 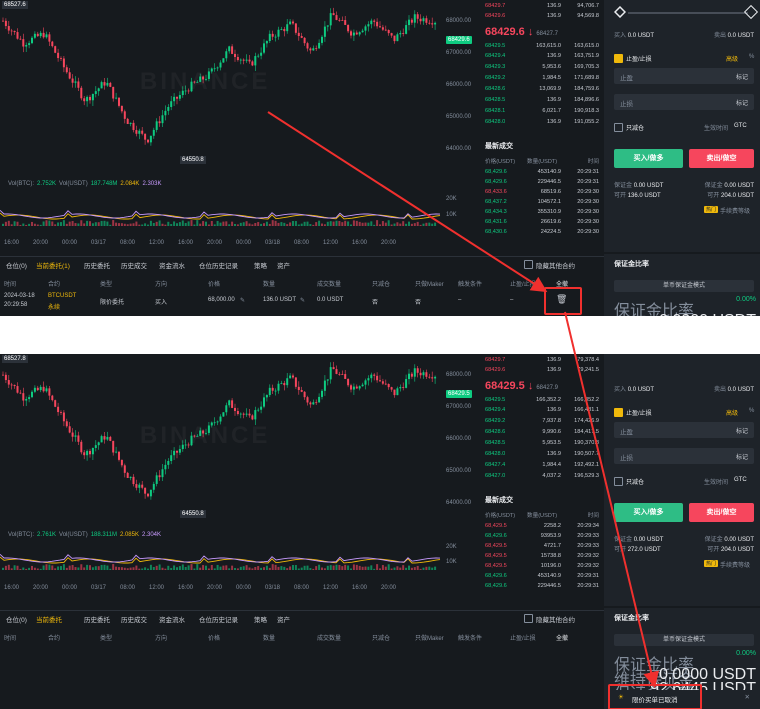 I want to click on ask-row: 68429.7 136.9 79,378.4, so click(x=542, y=361).